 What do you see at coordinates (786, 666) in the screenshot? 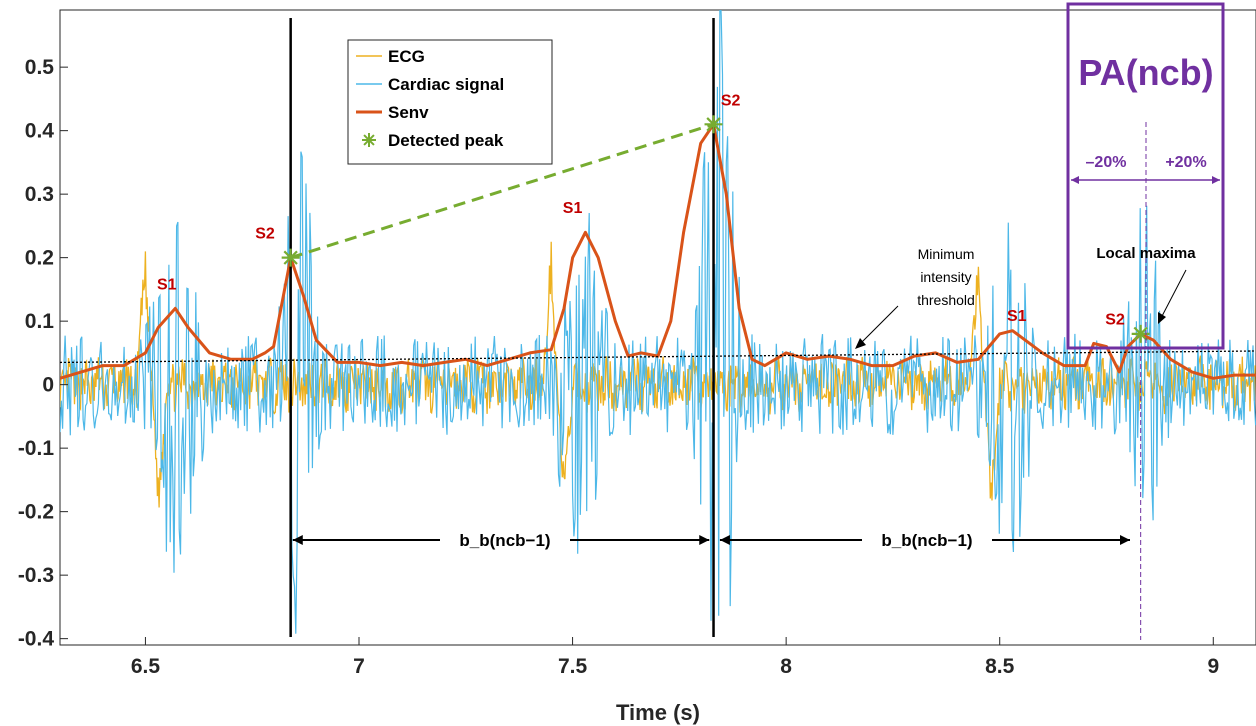
I see `x-tick-label: 8` at bounding box center [786, 666].